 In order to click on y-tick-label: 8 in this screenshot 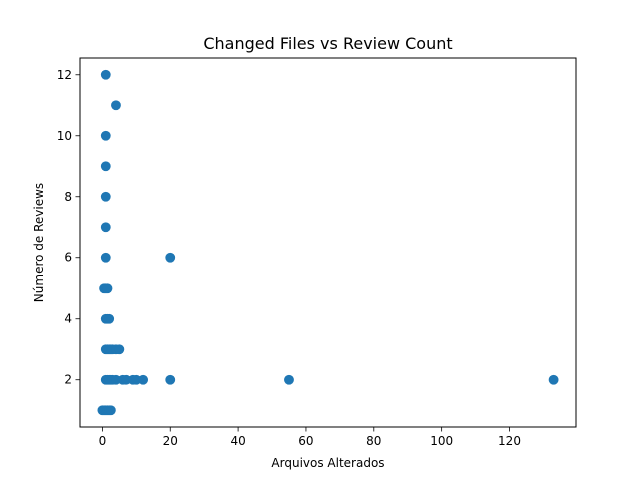, I will do `click(68, 197)`.